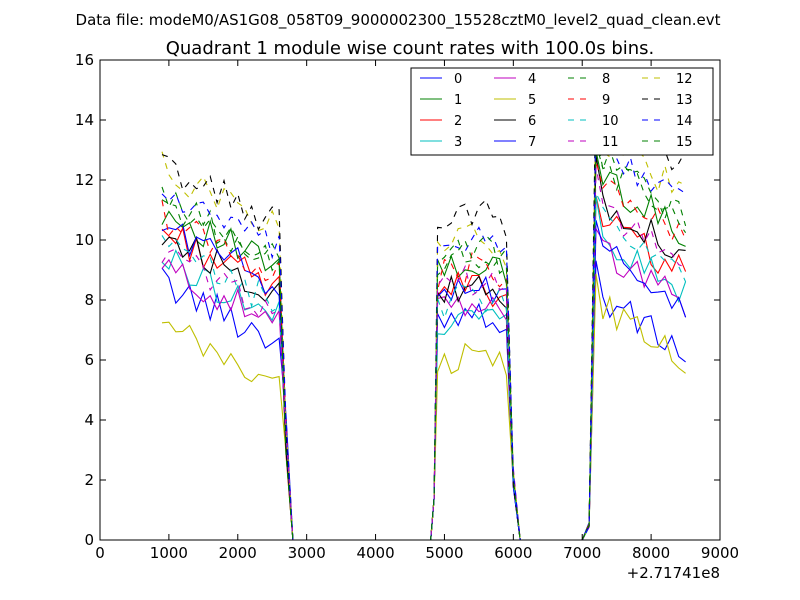 This screenshot has width=800, height=600. Describe the element at coordinates (515, 100) in the screenshot. I see `legend-entry-5: 5` at that location.